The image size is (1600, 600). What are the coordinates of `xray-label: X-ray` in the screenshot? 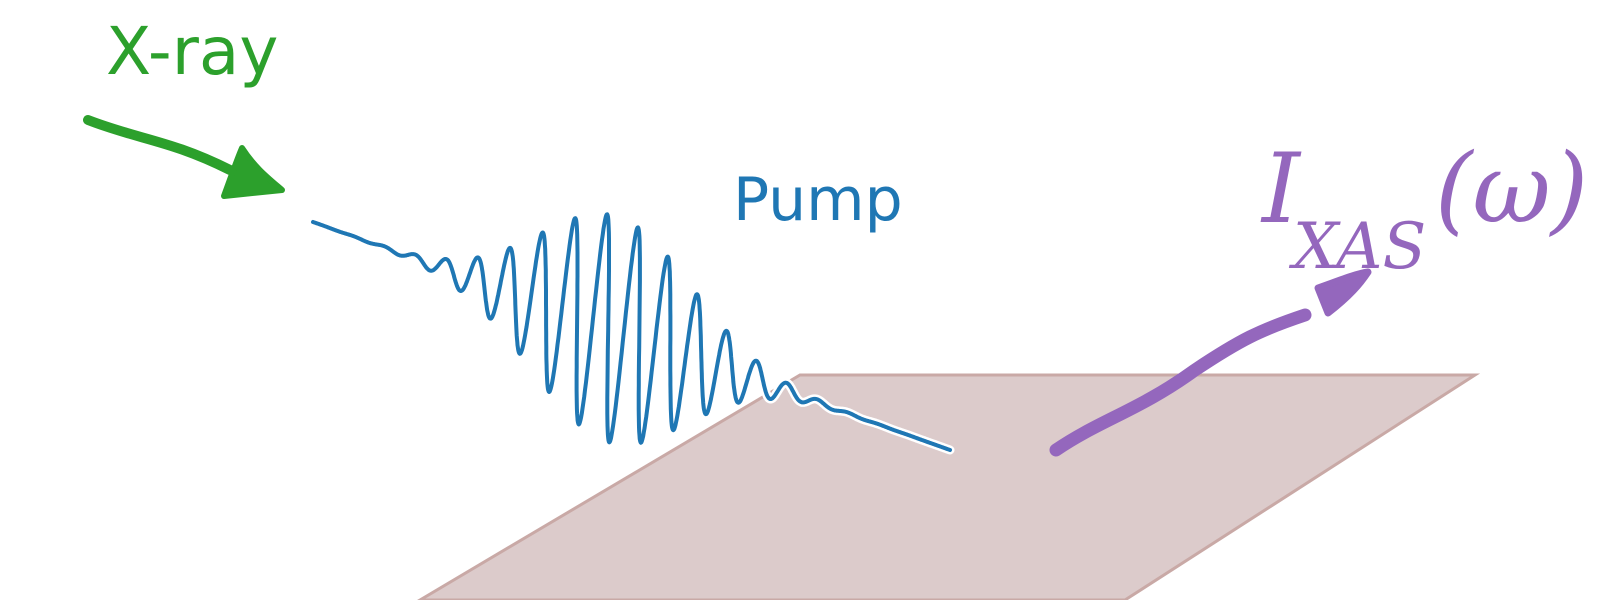 It's located at (192, 51).